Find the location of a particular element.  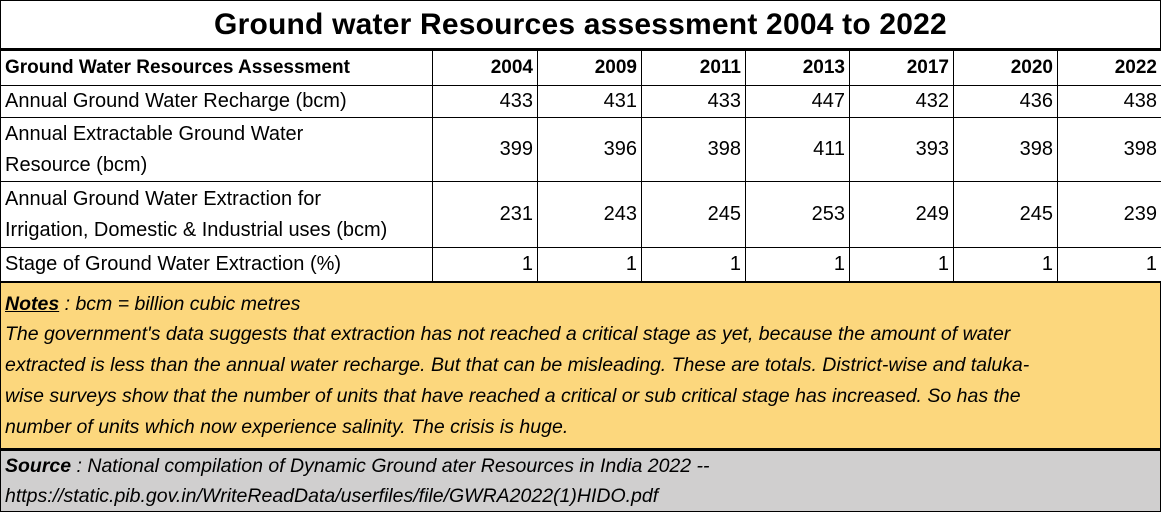

header-label-cell: Ground Water Resources Assessment is located at coordinates (216, 68).